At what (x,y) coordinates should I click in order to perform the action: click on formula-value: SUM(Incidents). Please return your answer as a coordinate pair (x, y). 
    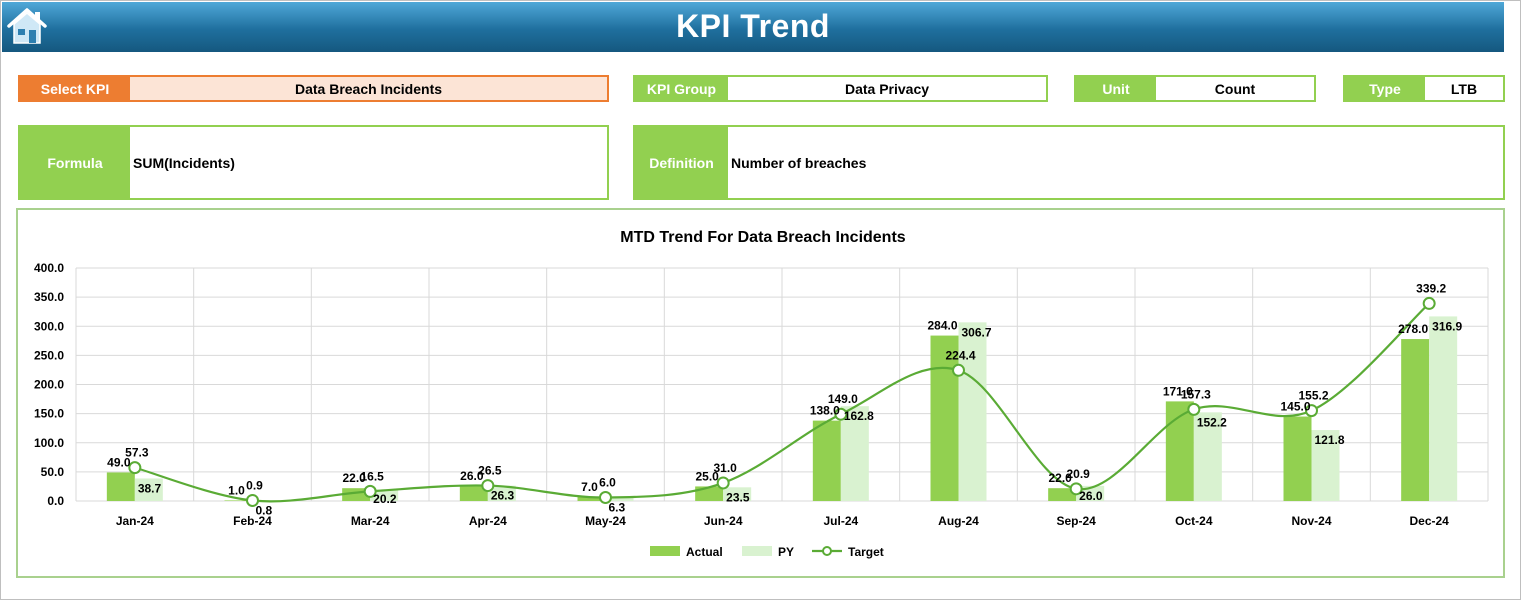
    Looking at the image, I should click on (184, 162).